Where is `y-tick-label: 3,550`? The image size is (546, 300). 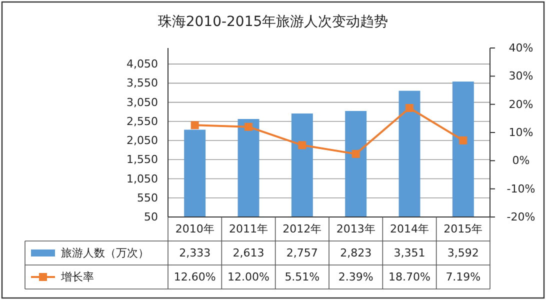 y-tick-label: 3,550 is located at coordinates (142, 83).